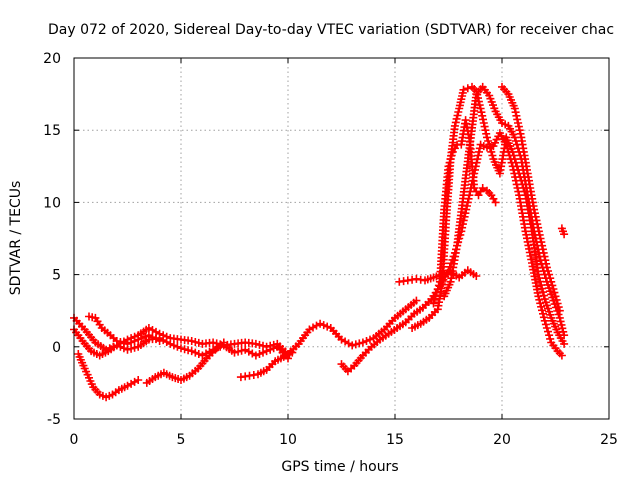 The image size is (640, 480). I want to click on series-sat-m, so click(563, 231).